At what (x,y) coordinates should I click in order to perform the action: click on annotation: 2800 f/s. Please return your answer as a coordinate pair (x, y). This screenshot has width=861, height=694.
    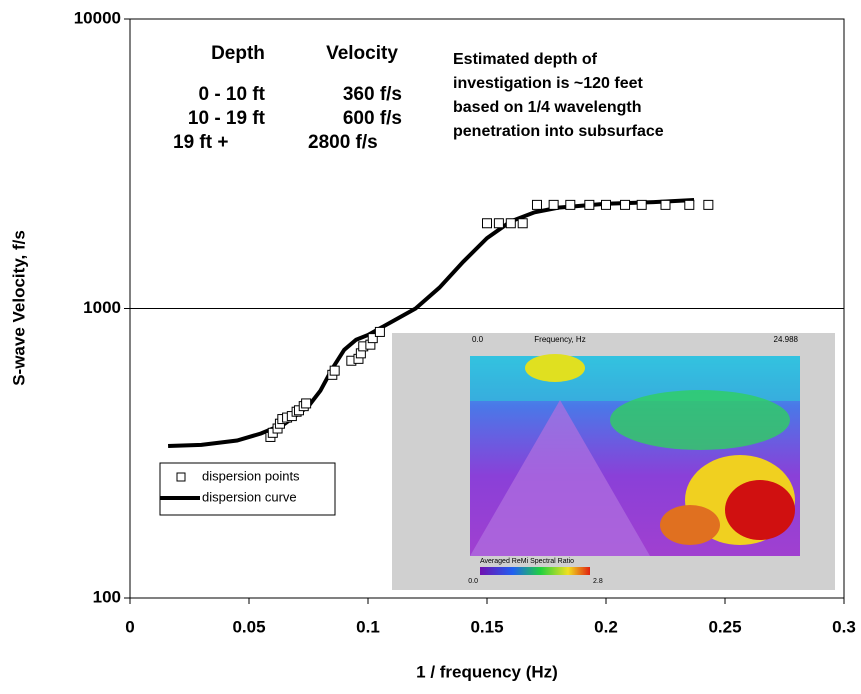
    Looking at the image, I should click on (343, 142).